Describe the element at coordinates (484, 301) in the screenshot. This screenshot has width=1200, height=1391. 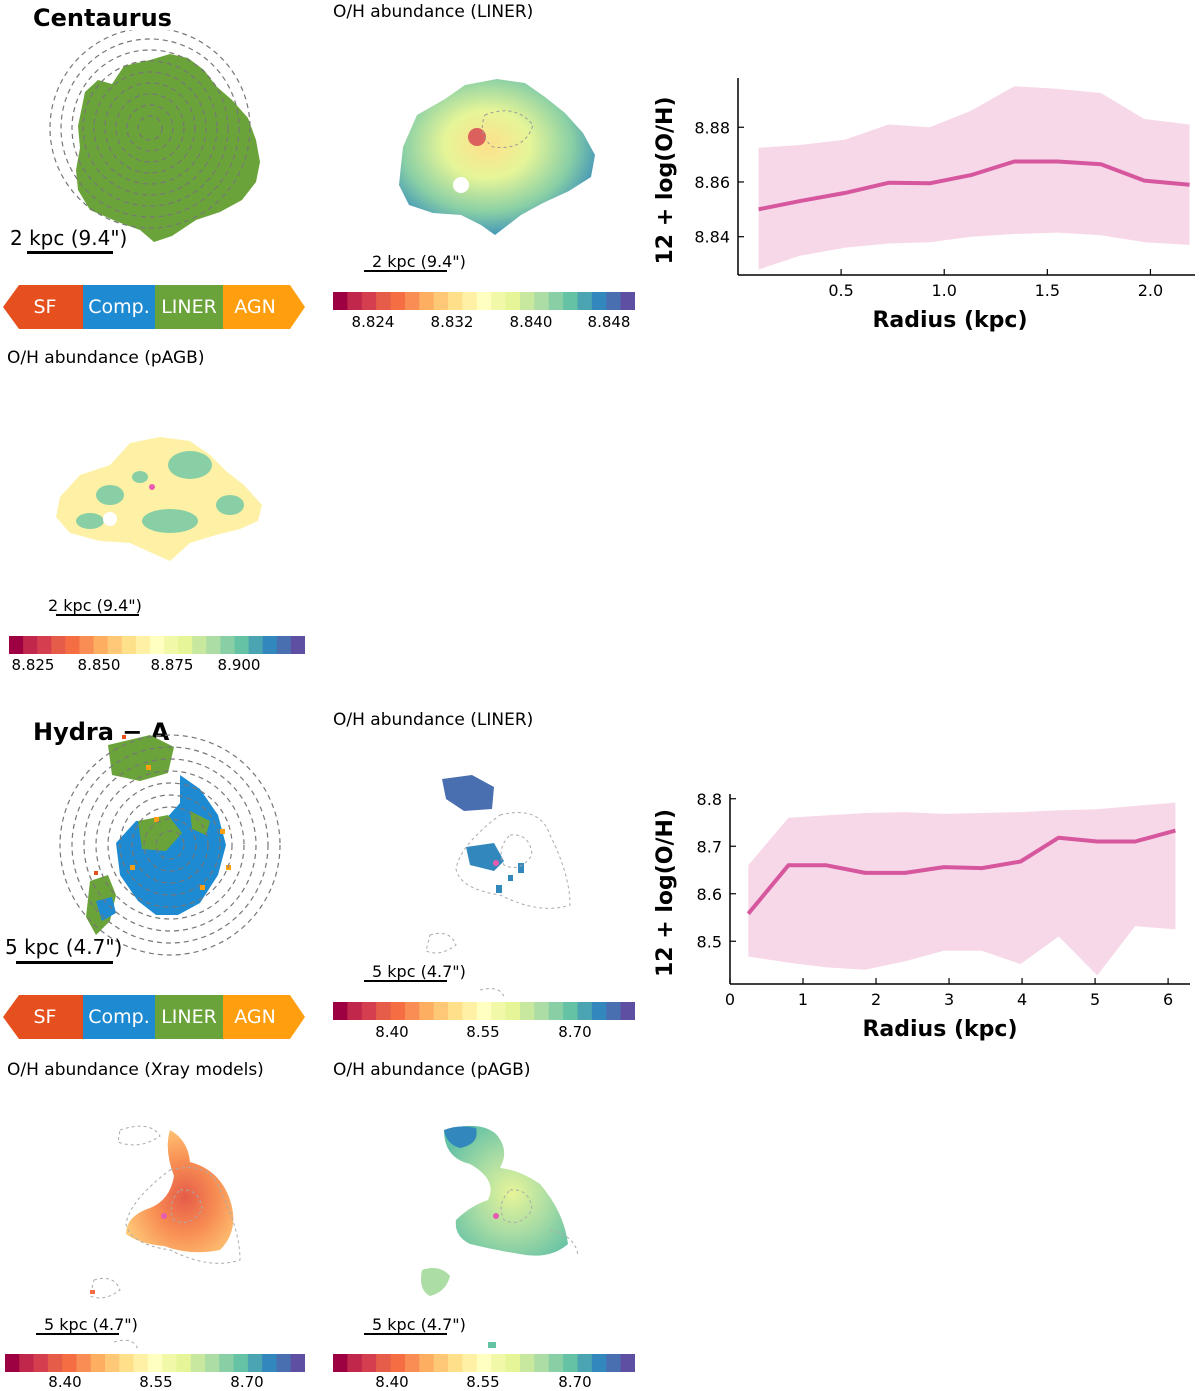
I see `centaurus-liner-colorbar` at that location.